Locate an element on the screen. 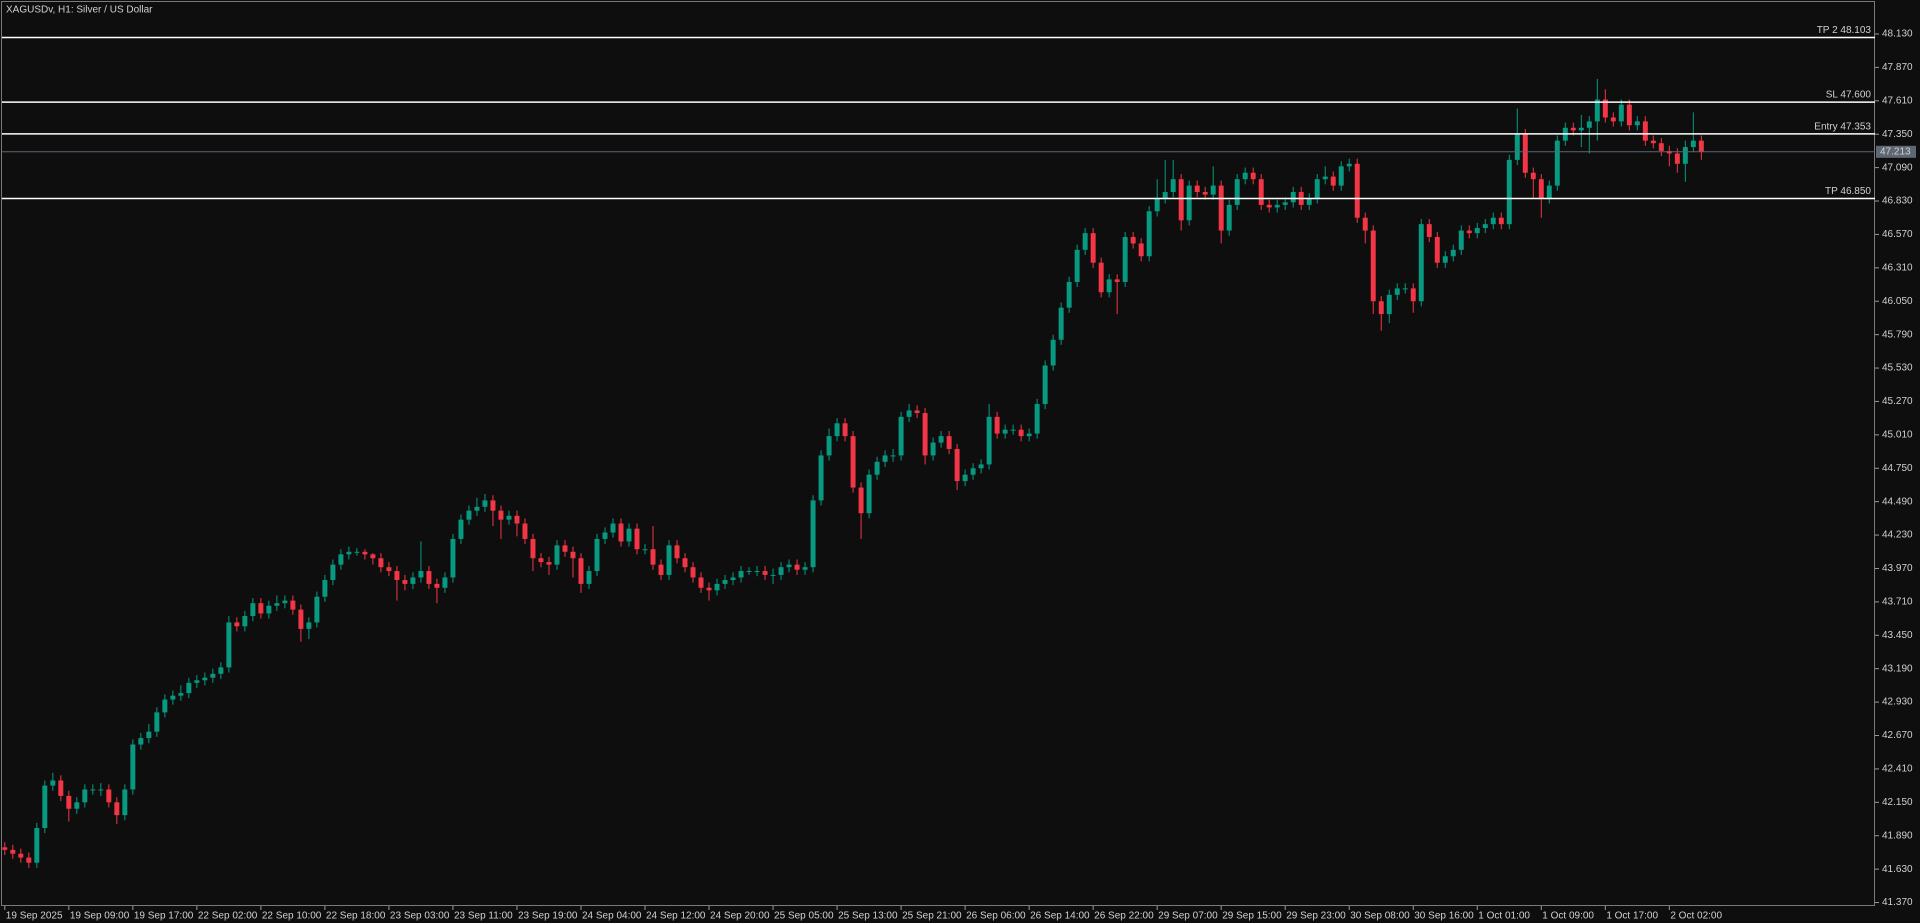 This screenshot has height=923, width=1920. x-tick-label: 26 Sep 22:00 is located at coordinates (1124, 916).